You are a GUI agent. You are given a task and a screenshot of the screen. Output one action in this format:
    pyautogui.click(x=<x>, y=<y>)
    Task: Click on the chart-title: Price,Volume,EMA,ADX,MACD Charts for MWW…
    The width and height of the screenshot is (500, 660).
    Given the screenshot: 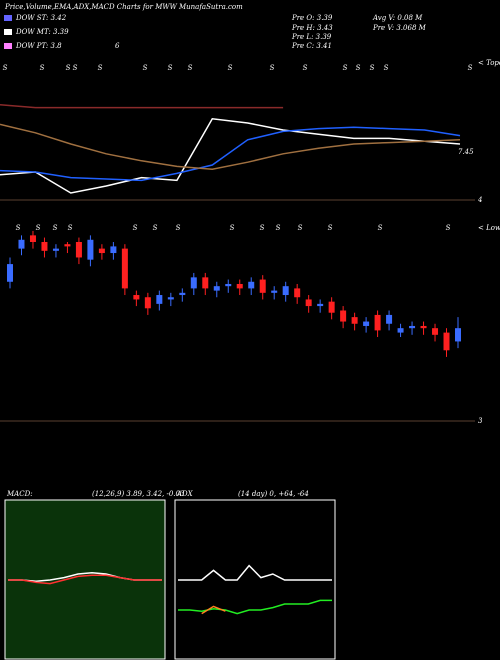 What is the action you would take?
    pyautogui.click(x=123, y=7)
    